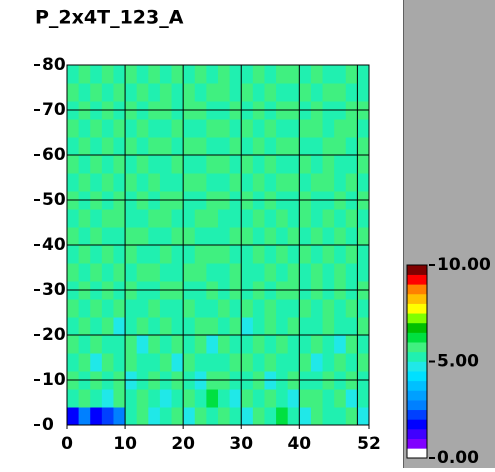 This screenshot has height=472, width=495. Describe the element at coordinates (48, 425) in the screenshot. I see `y-tick-label: 0` at that location.